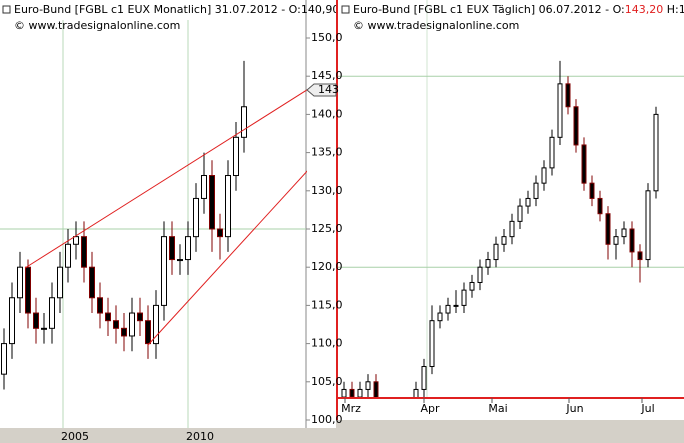 Image resolution: width=684 pixels, height=443 pixels. What do you see at coordinates (327, 343) in the screenshot?
I see `y-tick-label: 110,0` at bounding box center [327, 343].